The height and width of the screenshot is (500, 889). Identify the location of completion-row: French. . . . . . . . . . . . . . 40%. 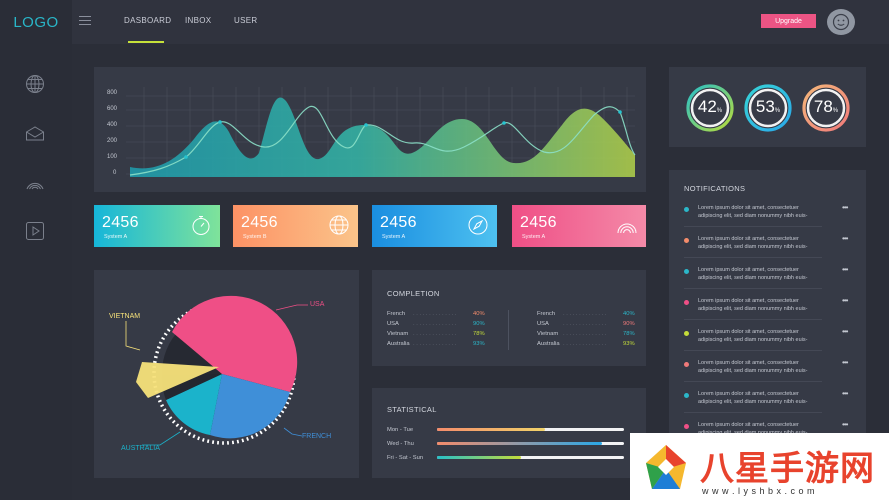
(436, 314).